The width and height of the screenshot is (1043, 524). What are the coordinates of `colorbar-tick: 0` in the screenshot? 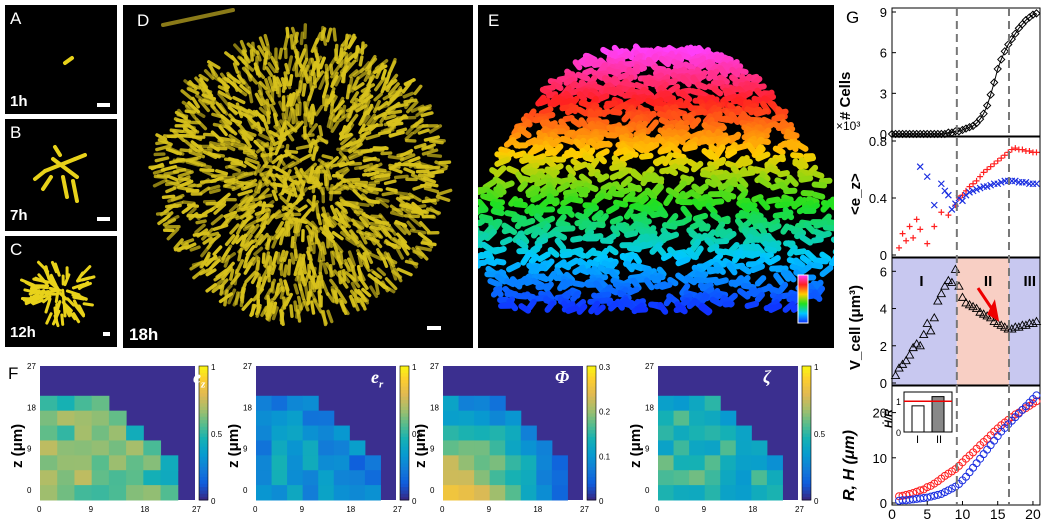 It's located at (816, 501).